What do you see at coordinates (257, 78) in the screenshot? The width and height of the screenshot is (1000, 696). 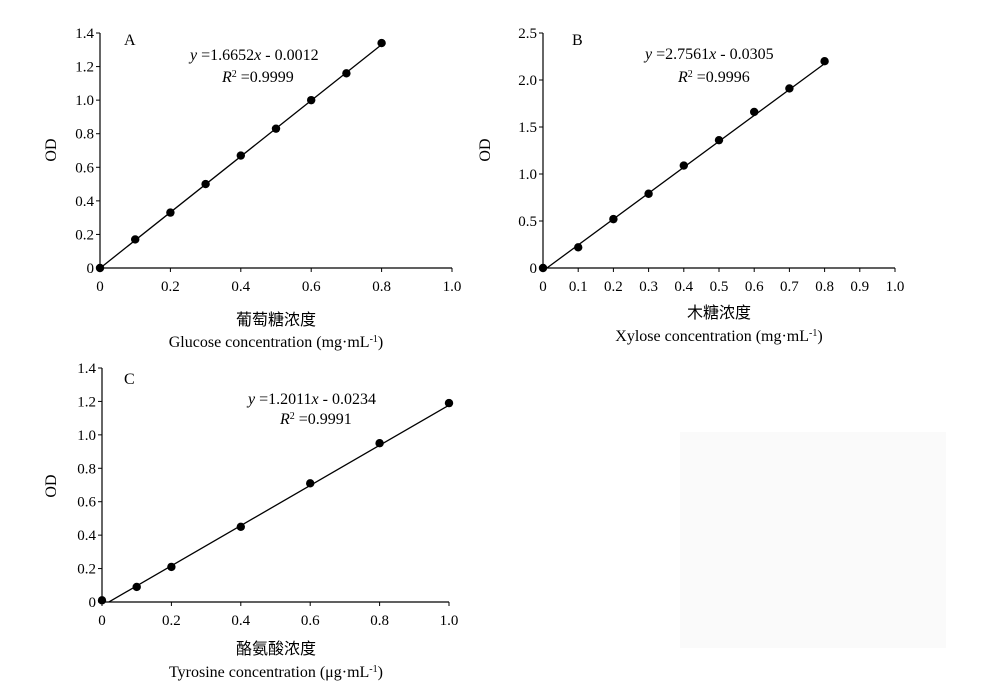 I see `r-squared: R2 =0.9999` at bounding box center [257, 78].